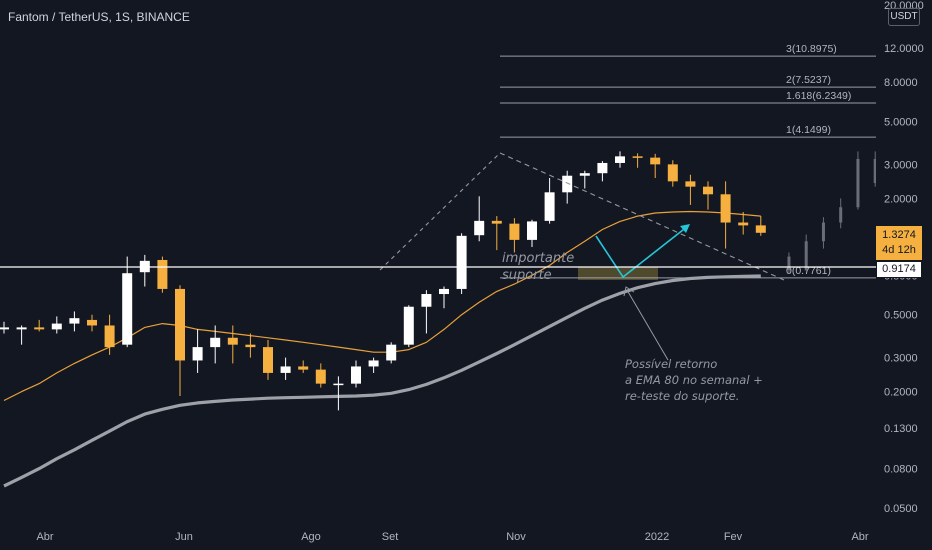 This screenshot has height=550, width=932. What do you see at coordinates (818, 96) in the screenshot?
I see `fib-level-label: 1.618(6.2349)` at bounding box center [818, 96].